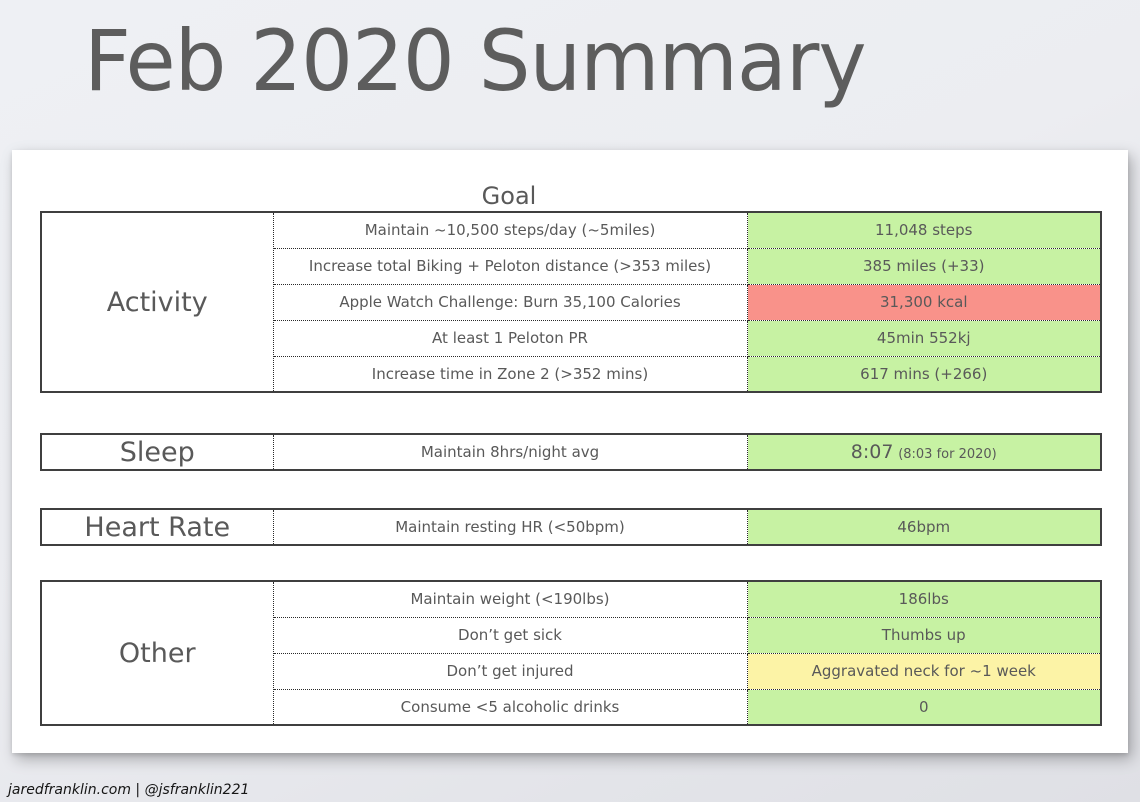 Image resolution: width=1140 pixels, height=802 pixels. I want to click on goal-cell: Don’t get injured, so click(510, 671).